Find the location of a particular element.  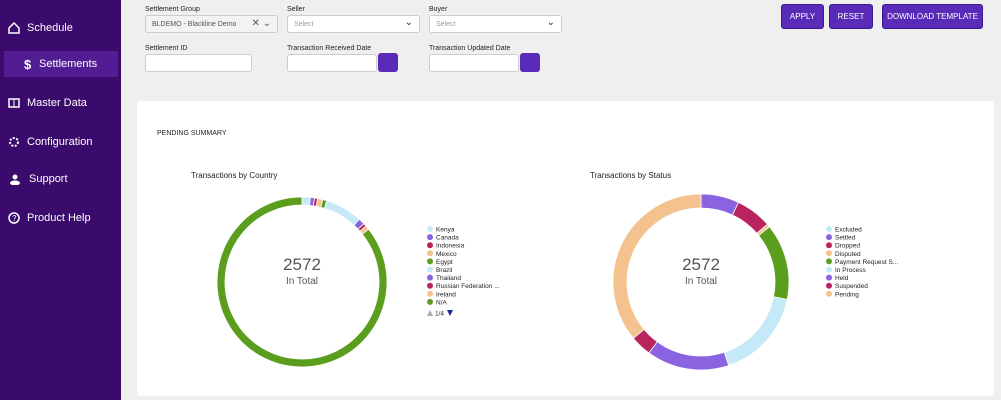

legend-label: Pending is located at coordinates (847, 294).